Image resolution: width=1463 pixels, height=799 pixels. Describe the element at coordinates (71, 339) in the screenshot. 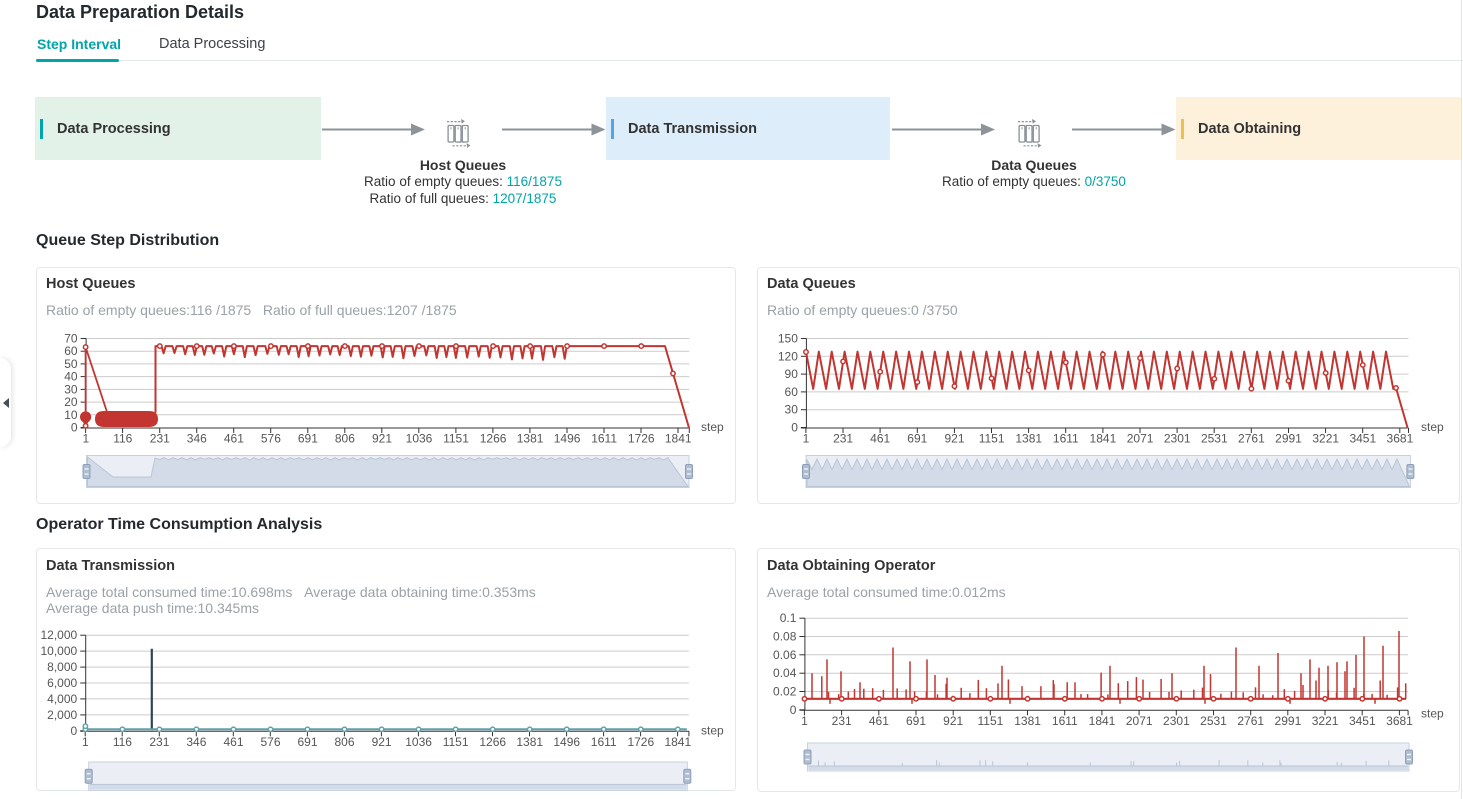

I see `svg-text: 70` at that location.